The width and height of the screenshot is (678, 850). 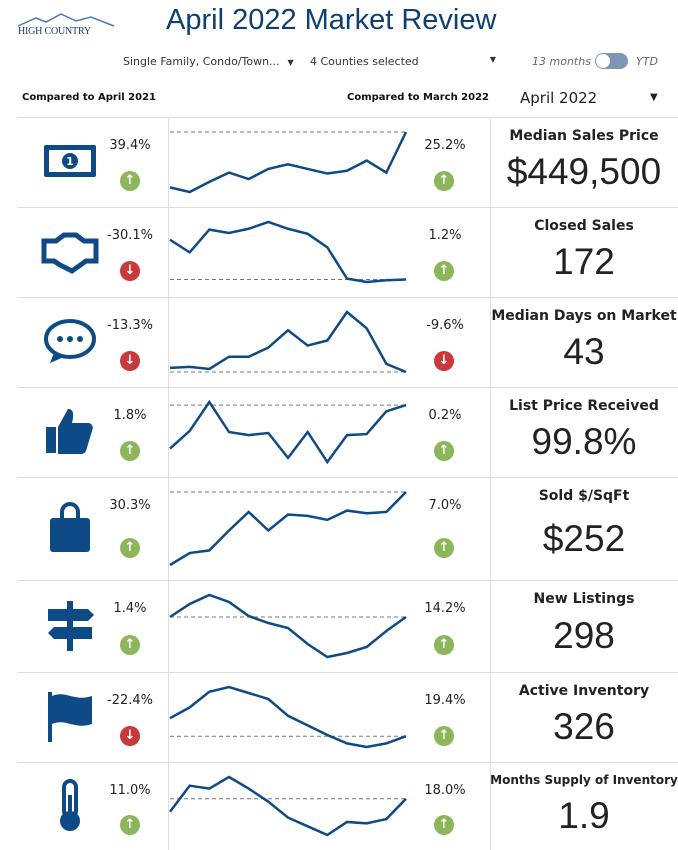 I want to click on mom-change: 19.4%, so click(x=445, y=700).